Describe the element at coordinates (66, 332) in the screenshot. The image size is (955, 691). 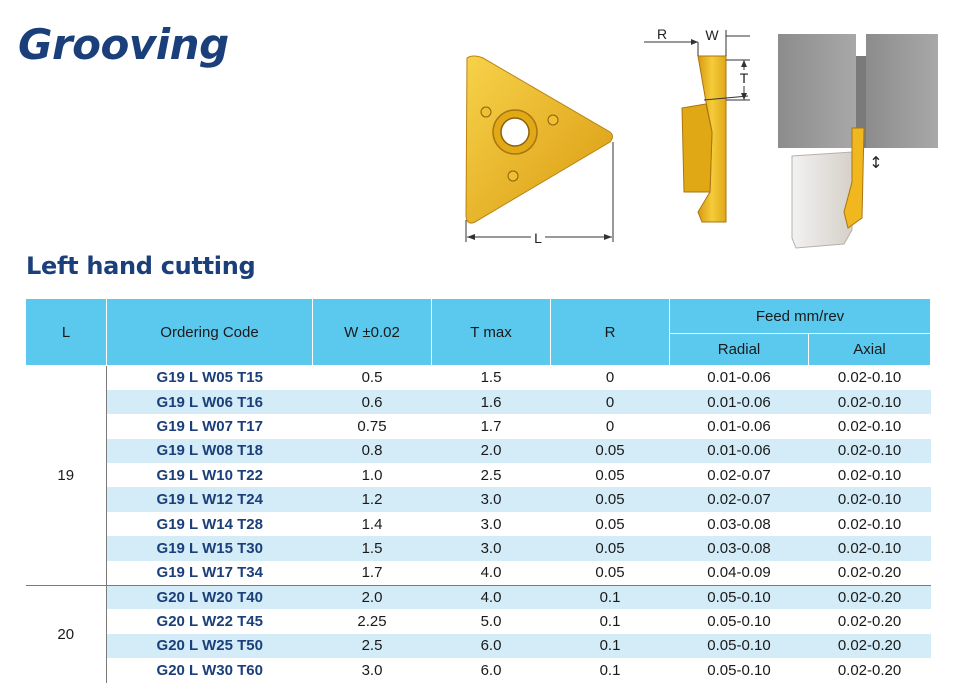
I see `header-l: L` at that location.